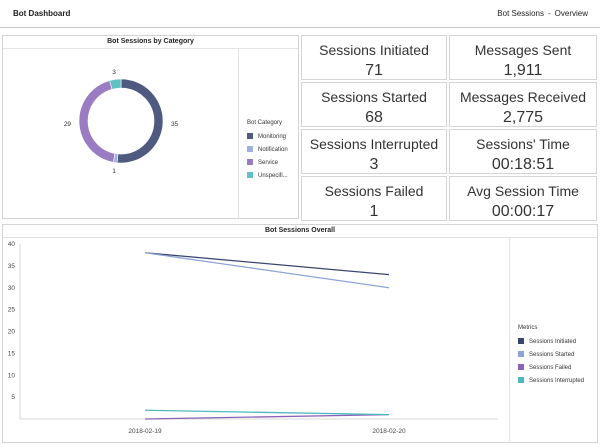 The image size is (600, 445). I want to click on y-tick-label: 35, so click(12, 266).